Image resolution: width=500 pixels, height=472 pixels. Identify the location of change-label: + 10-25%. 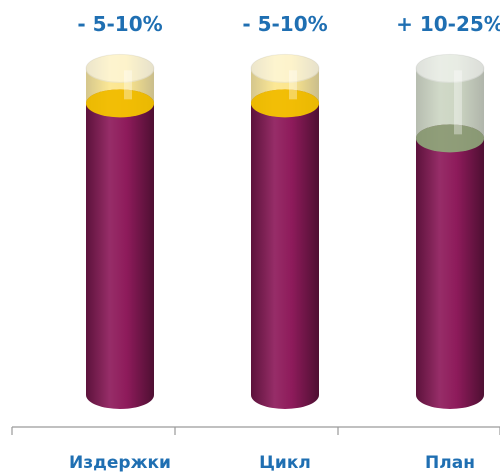
(448, 24).